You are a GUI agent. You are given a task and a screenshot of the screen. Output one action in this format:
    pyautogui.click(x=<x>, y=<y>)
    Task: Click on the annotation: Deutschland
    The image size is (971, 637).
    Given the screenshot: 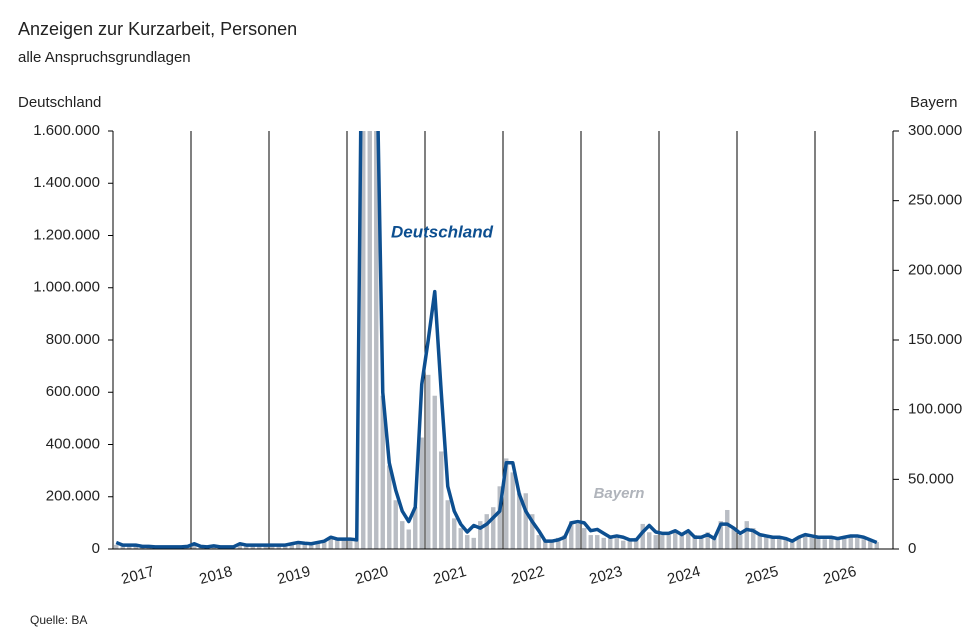 What is the action you would take?
    pyautogui.click(x=442, y=231)
    